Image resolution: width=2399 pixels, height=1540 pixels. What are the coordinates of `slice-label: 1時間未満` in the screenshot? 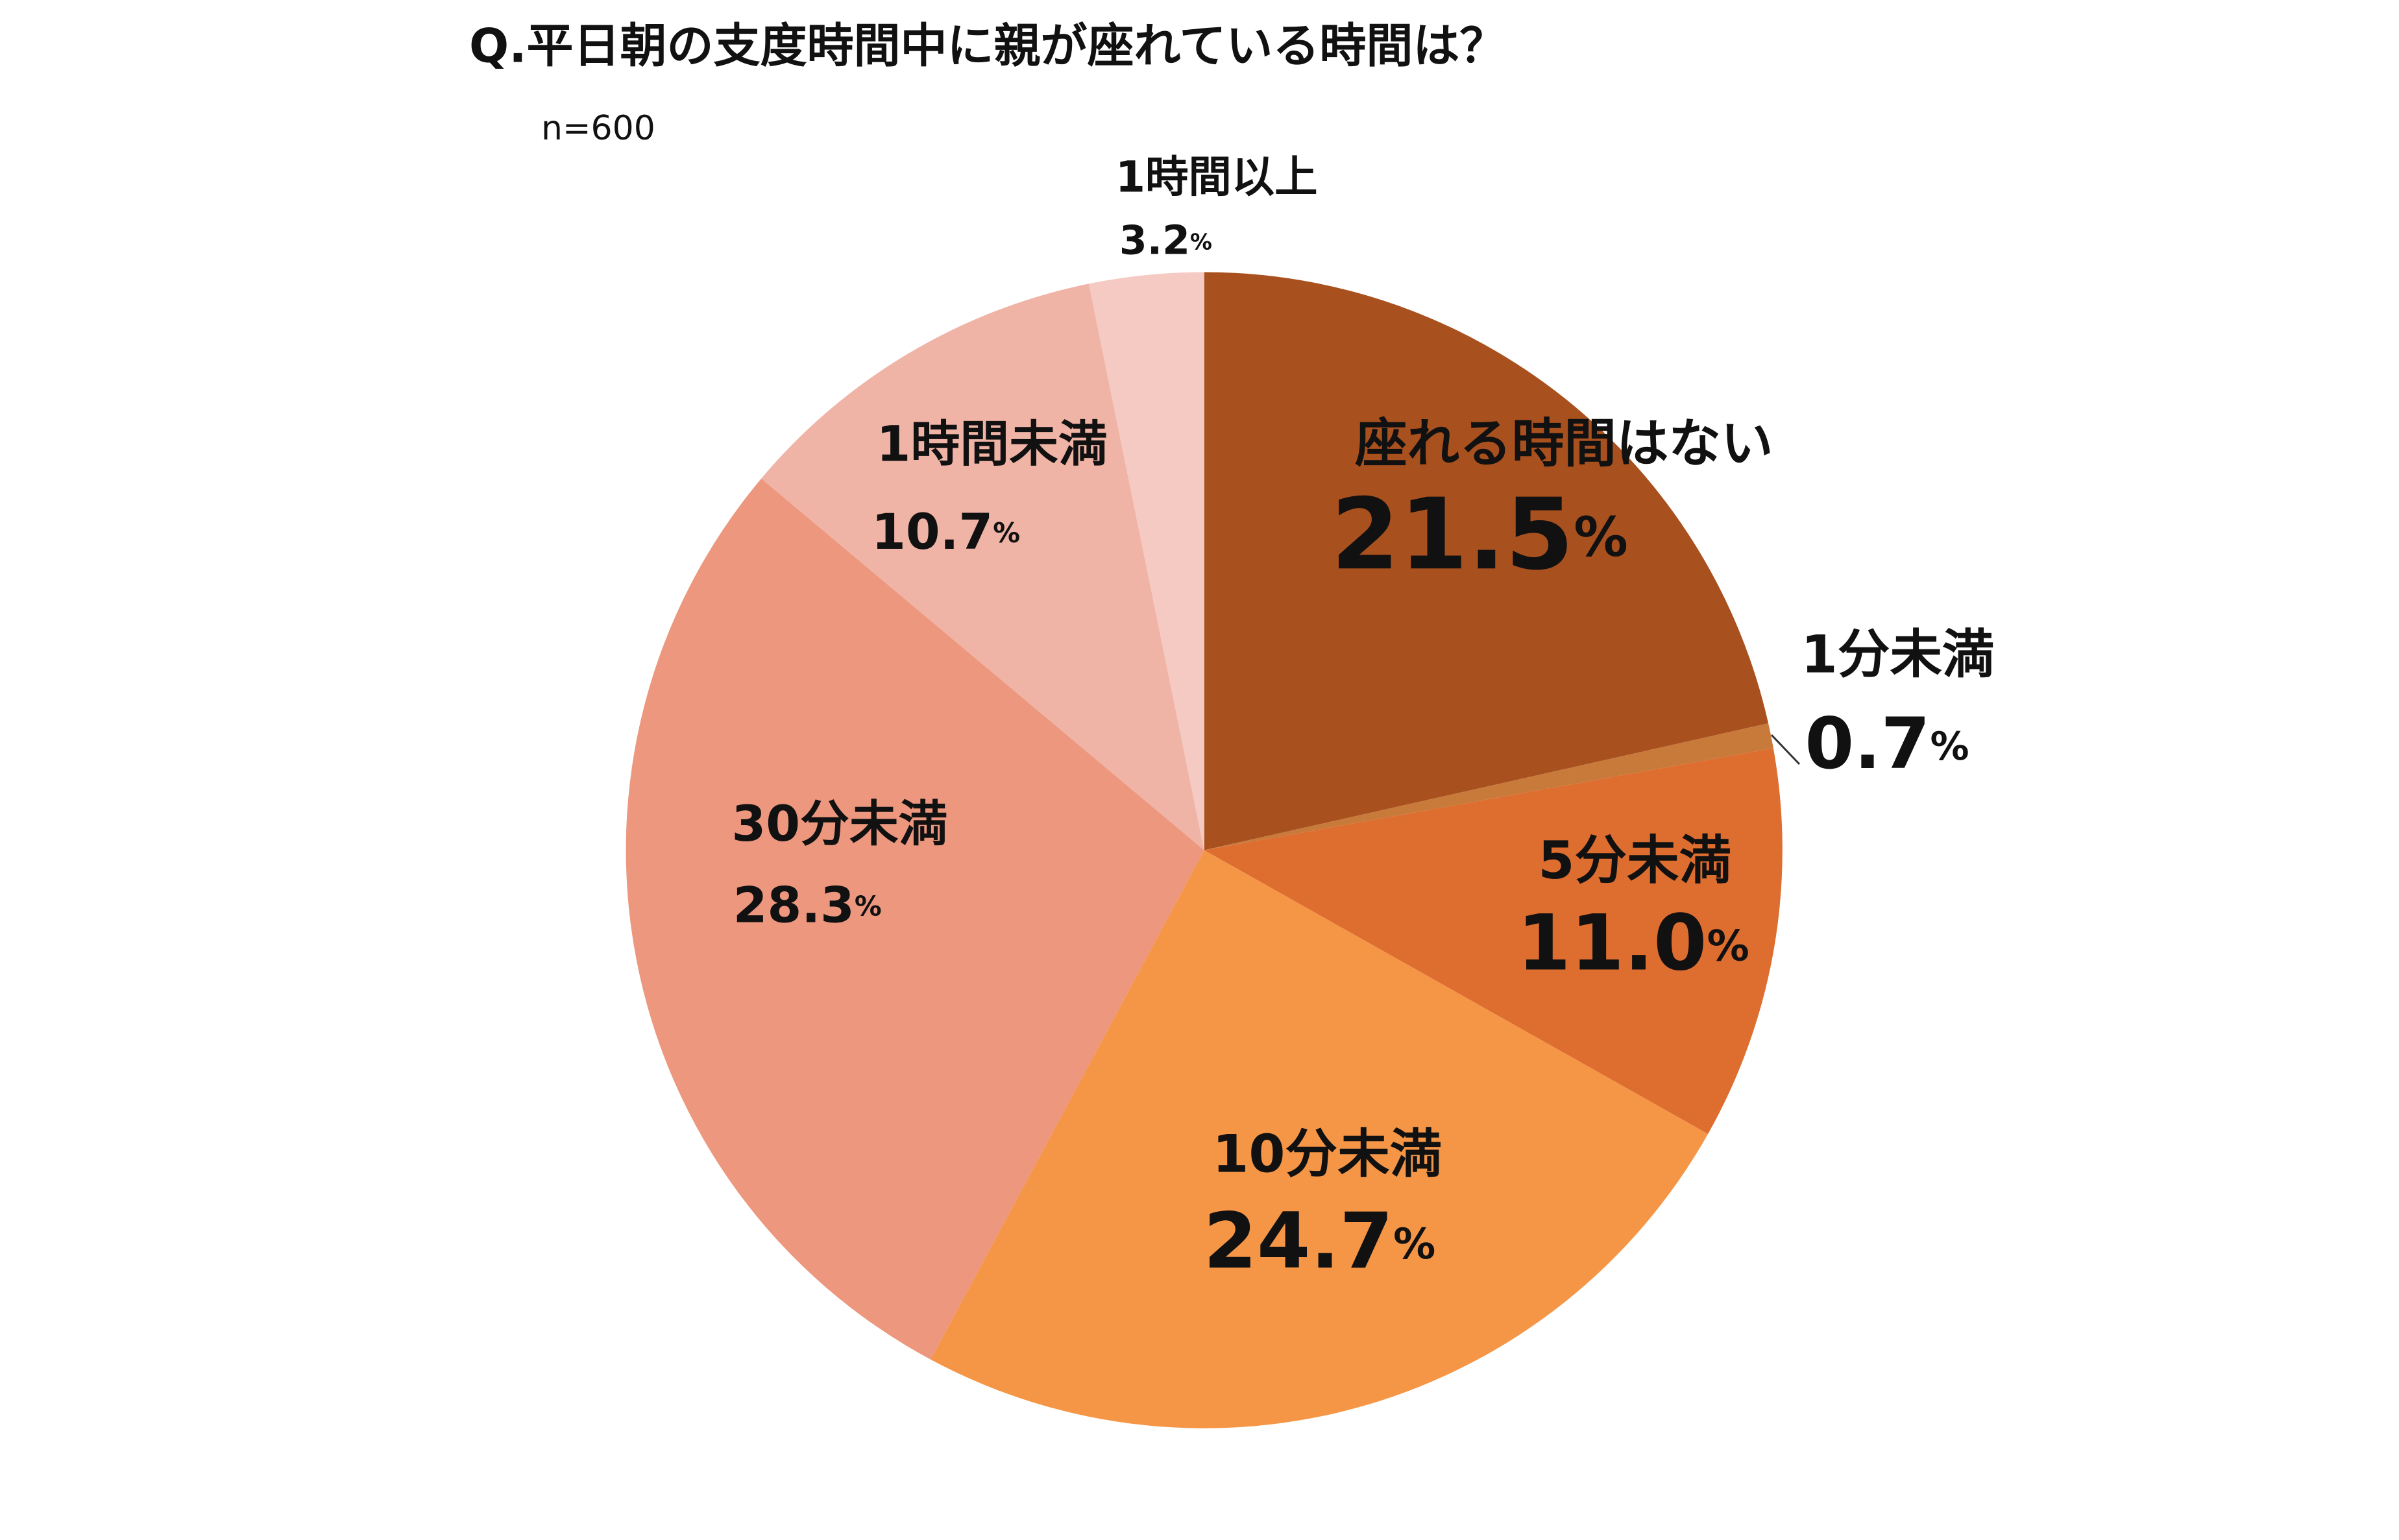 It's located at (993, 444).